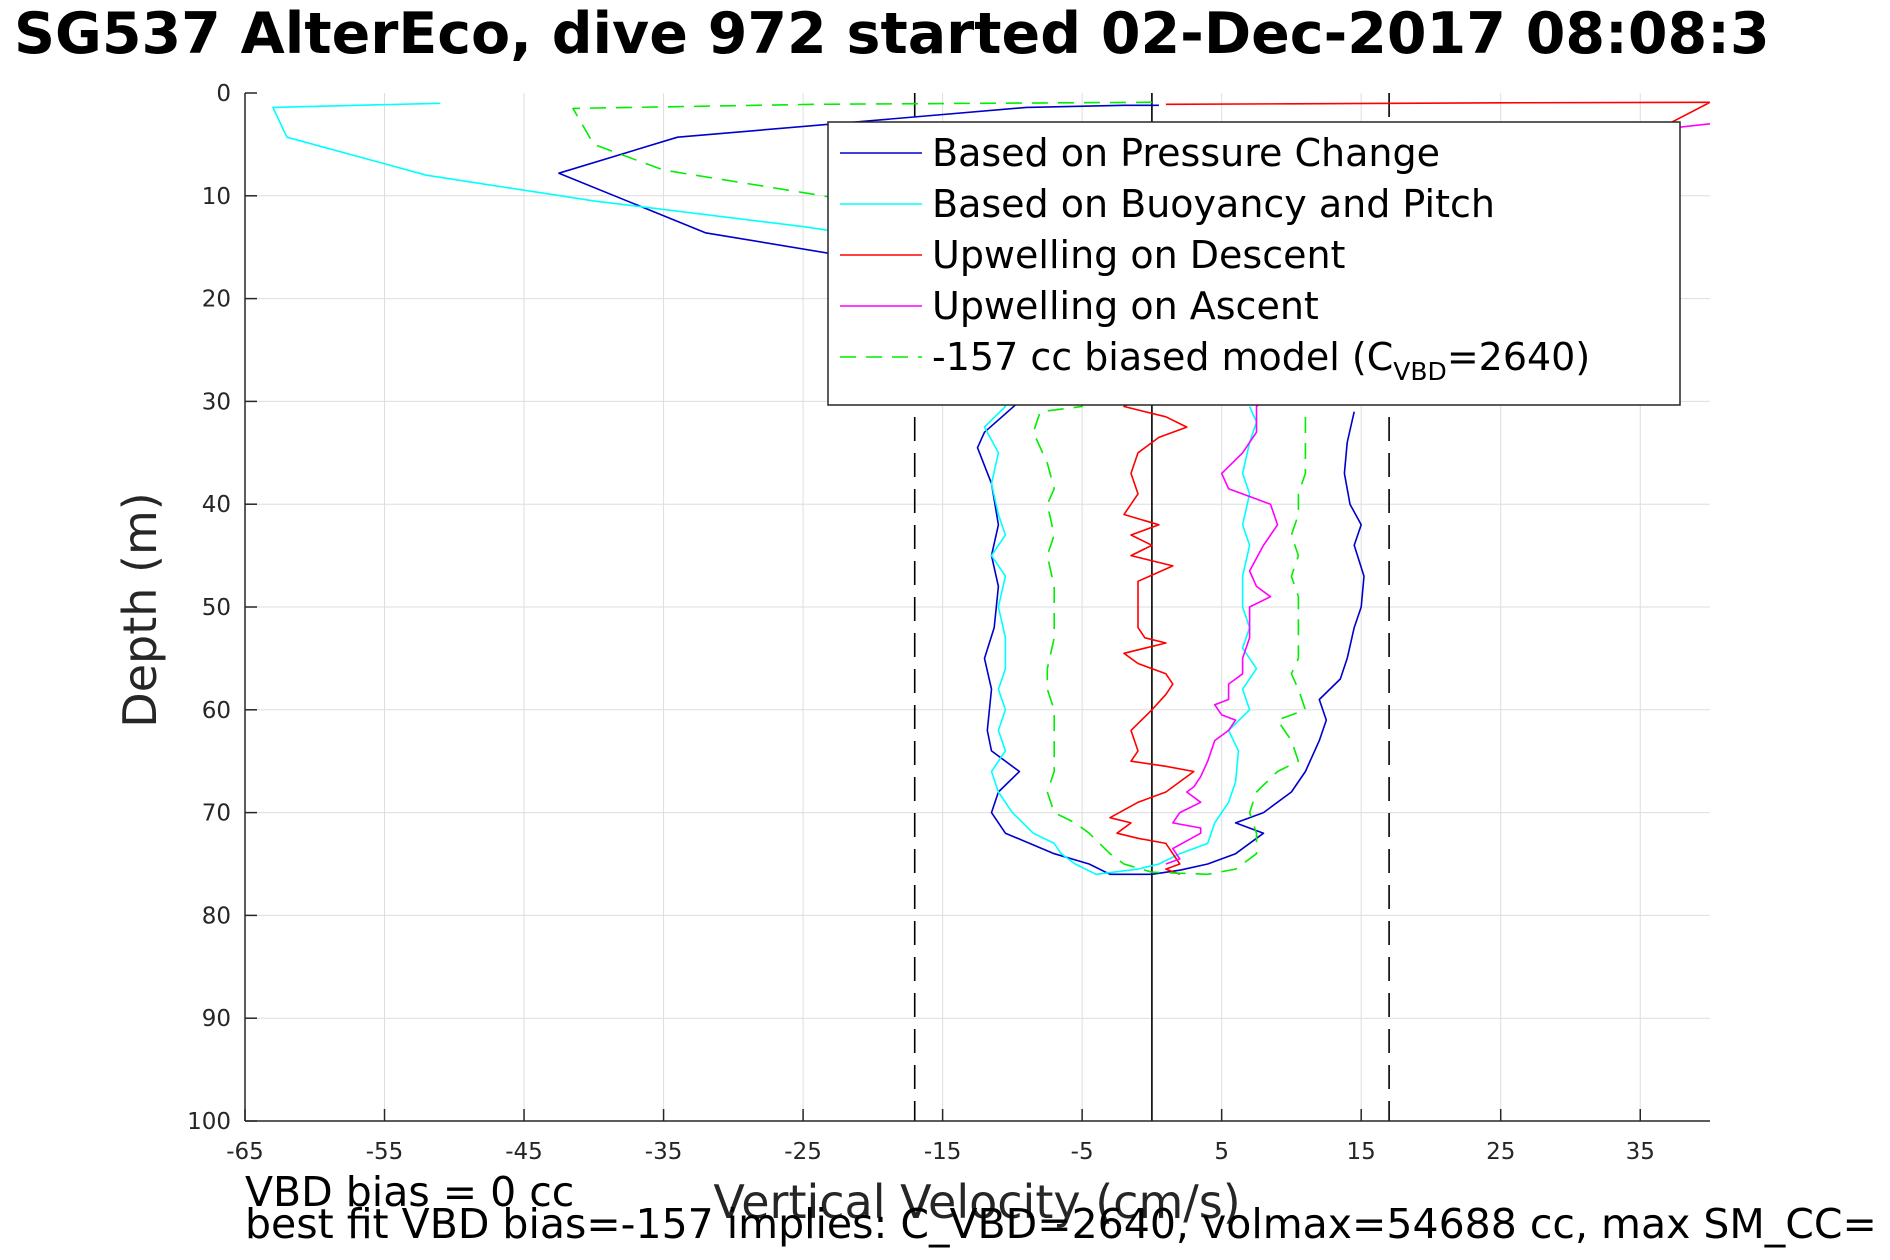  I want to click on legend-swatches, so click(881, 255).